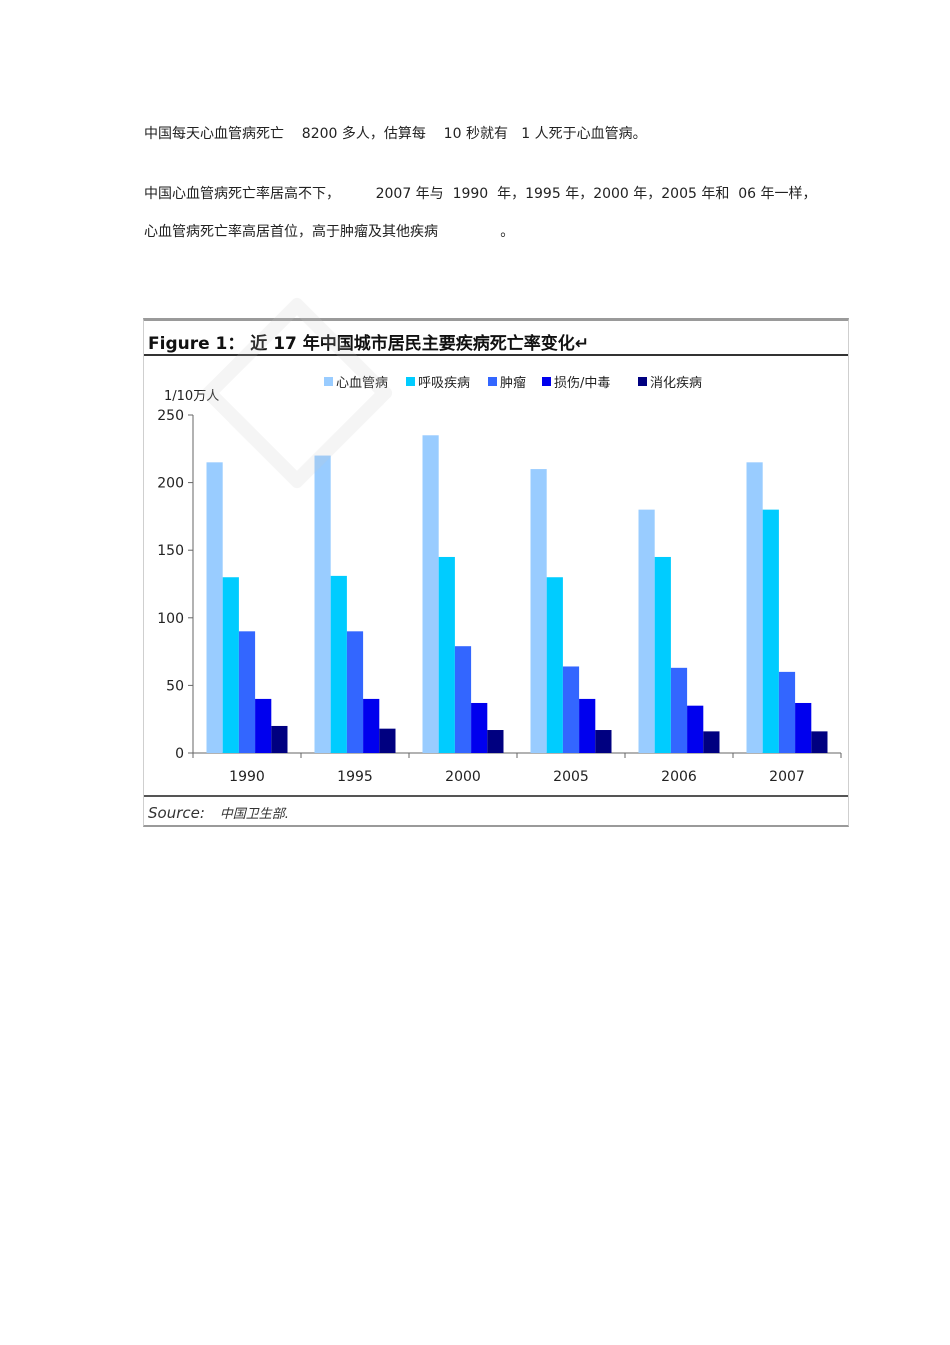 Image resolution: width=950 pixels, height=1345 pixels. What do you see at coordinates (679, 777) in the screenshot?
I see `x-tick-label: 2006` at bounding box center [679, 777].